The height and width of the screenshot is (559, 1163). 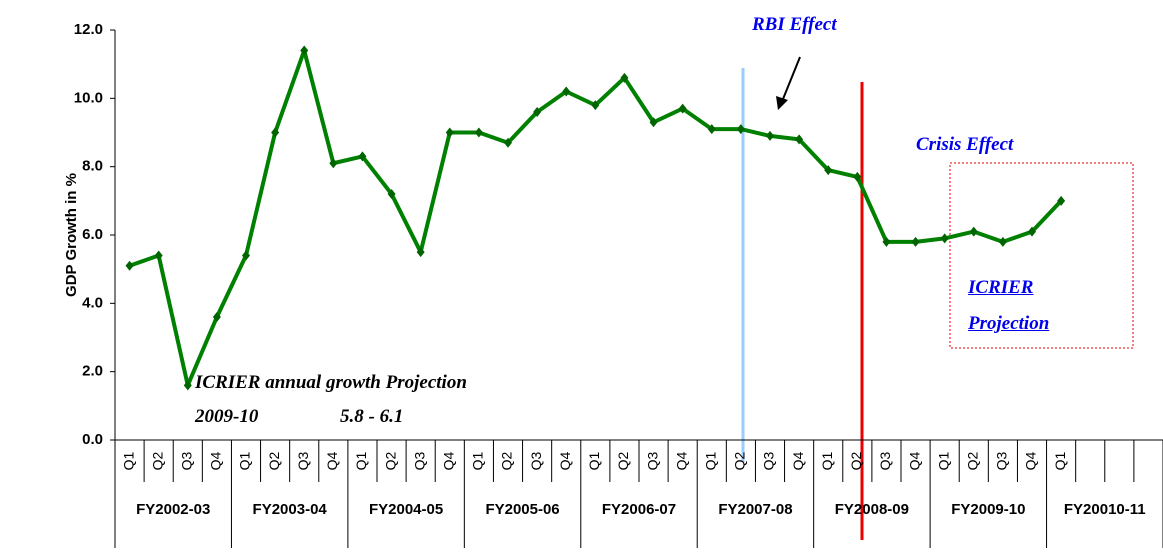 What do you see at coordinates (92, 234) in the screenshot?
I see `y-tick-label: 6.0` at bounding box center [92, 234].